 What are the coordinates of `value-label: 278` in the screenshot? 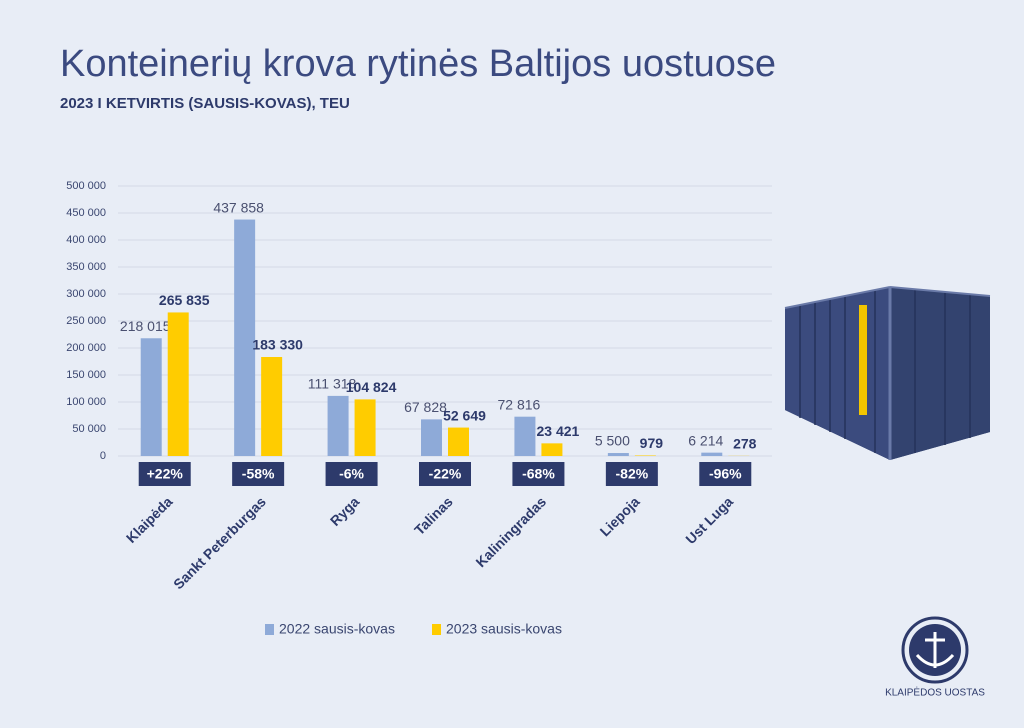 It's located at (745, 444).